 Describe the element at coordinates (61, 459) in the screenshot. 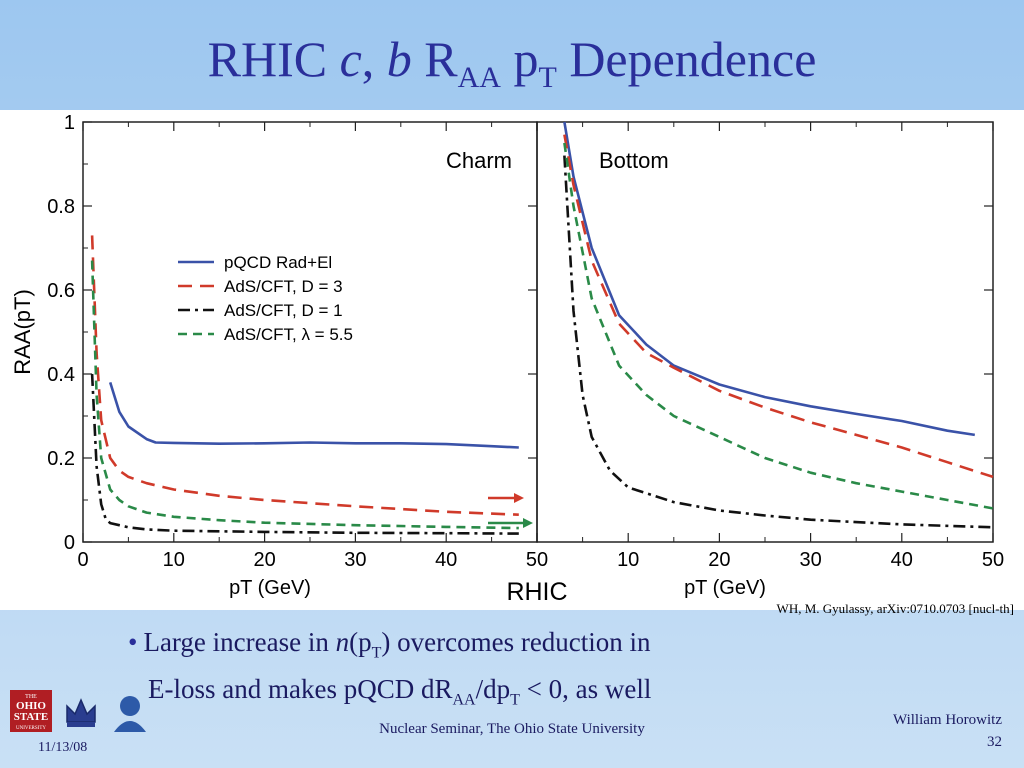

I see `y-tick-label: 0.2` at that location.